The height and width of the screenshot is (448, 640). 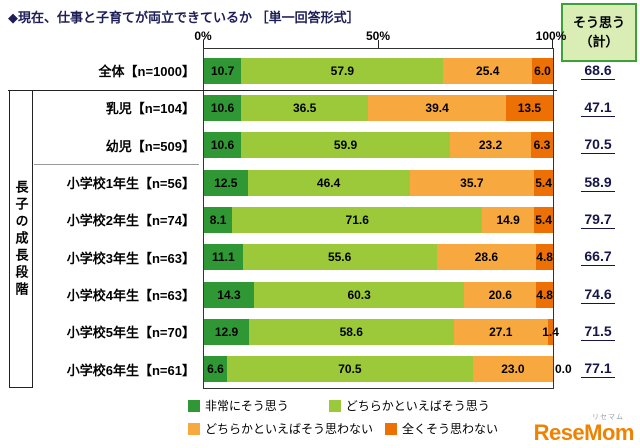 I want to click on axis-tick-label-100: 100%, so click(x=551, y=36).